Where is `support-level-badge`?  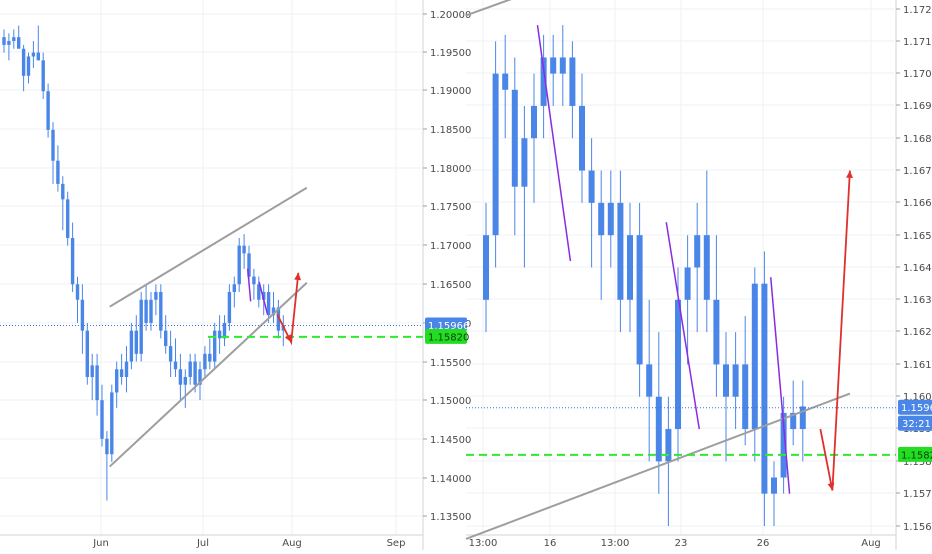 support-level-badge is located at coordinates (446, 336).